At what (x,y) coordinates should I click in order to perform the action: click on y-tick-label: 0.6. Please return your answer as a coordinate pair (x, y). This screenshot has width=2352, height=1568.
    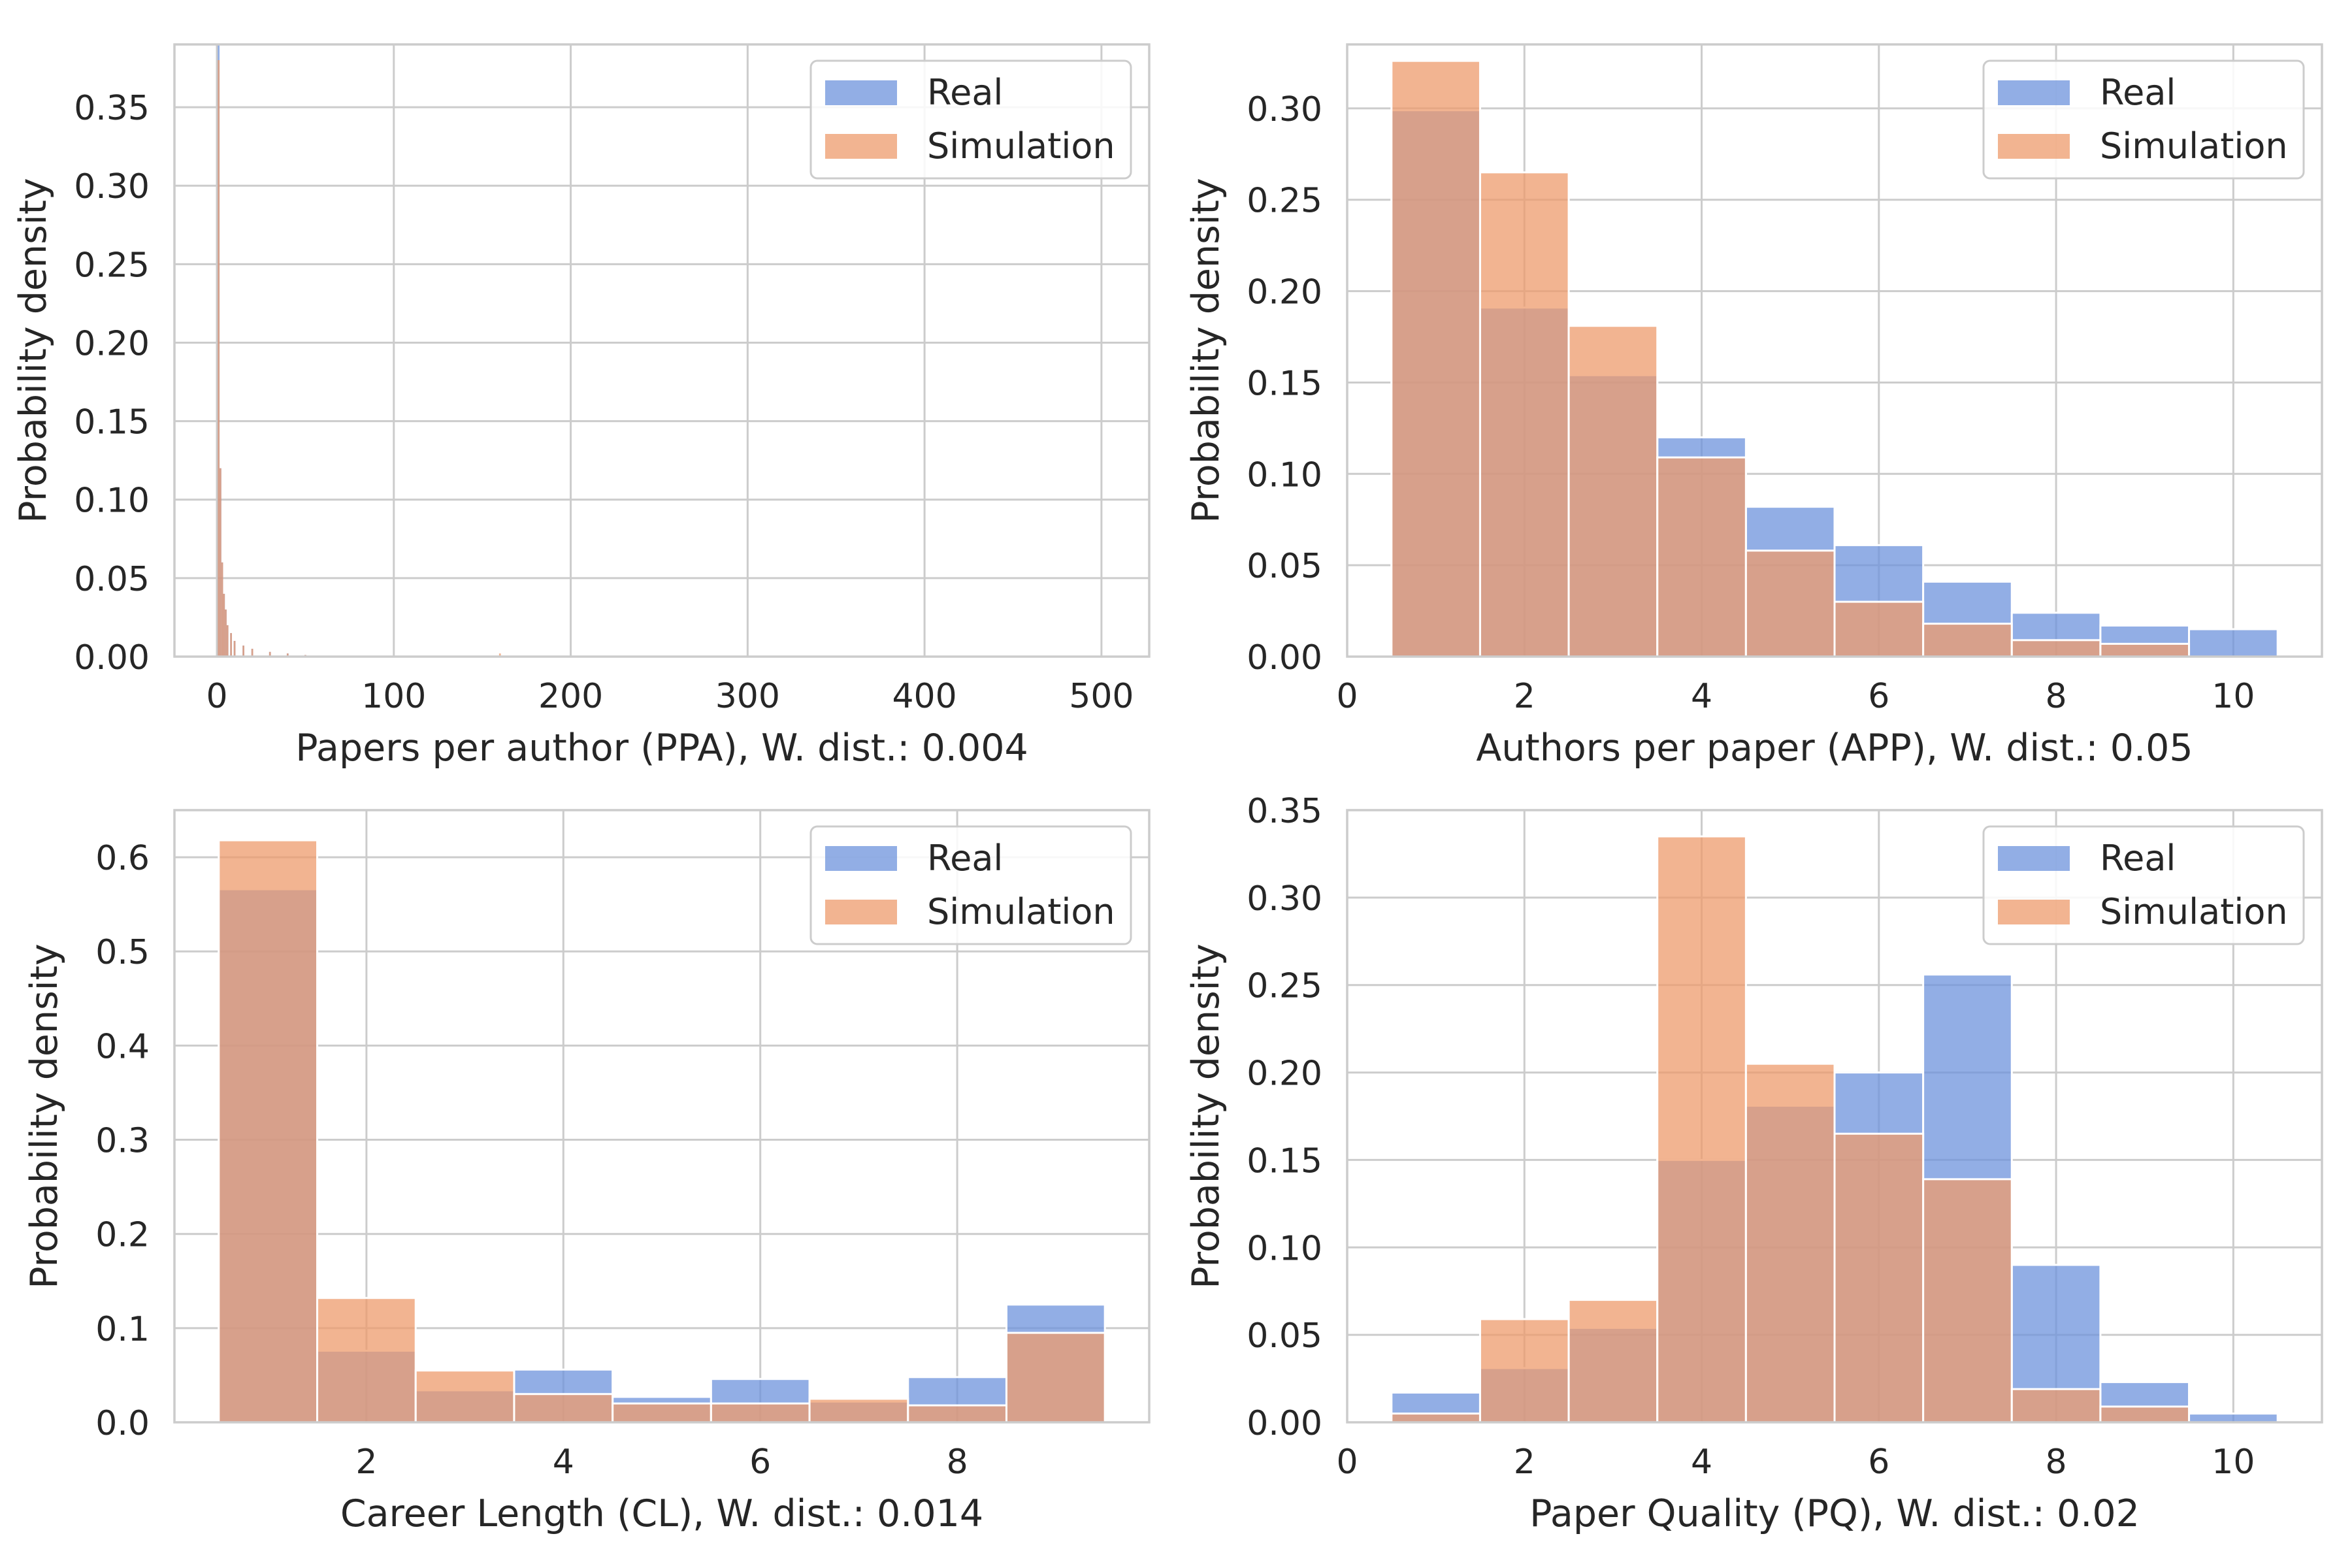
    Looking at the image, I should click on (122, 858).